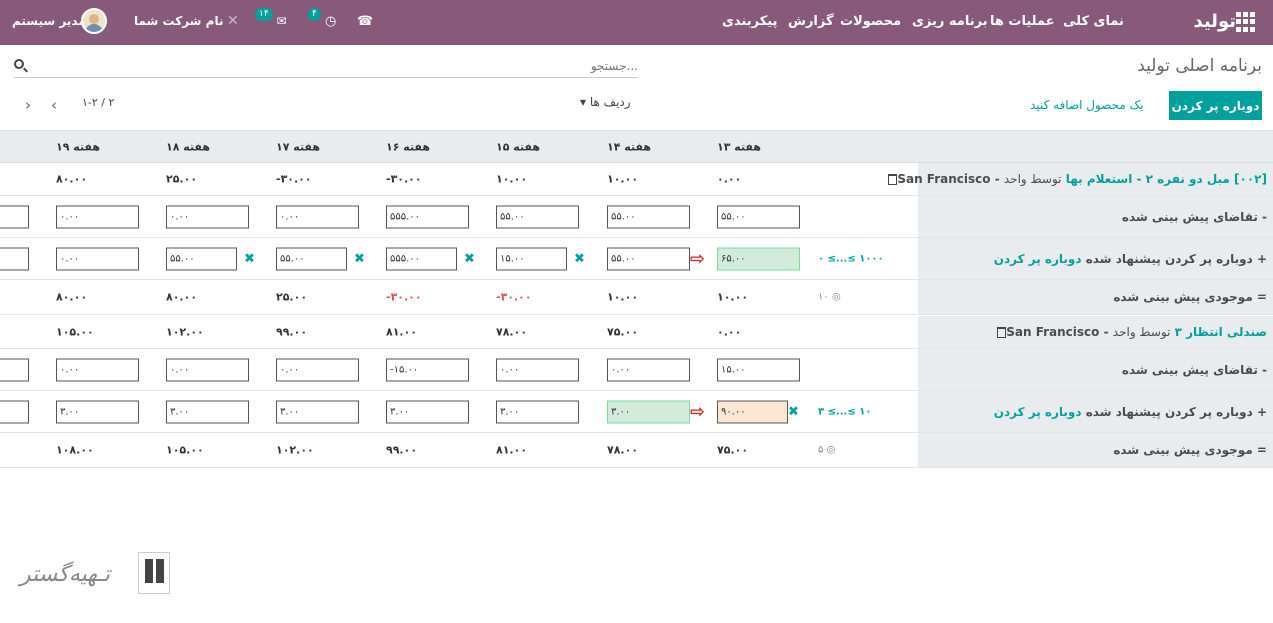  What do you see at coordinates (1214, 21) in the screenshot?
I see `app-brand: تولید` at bounding box center [1214, 21].